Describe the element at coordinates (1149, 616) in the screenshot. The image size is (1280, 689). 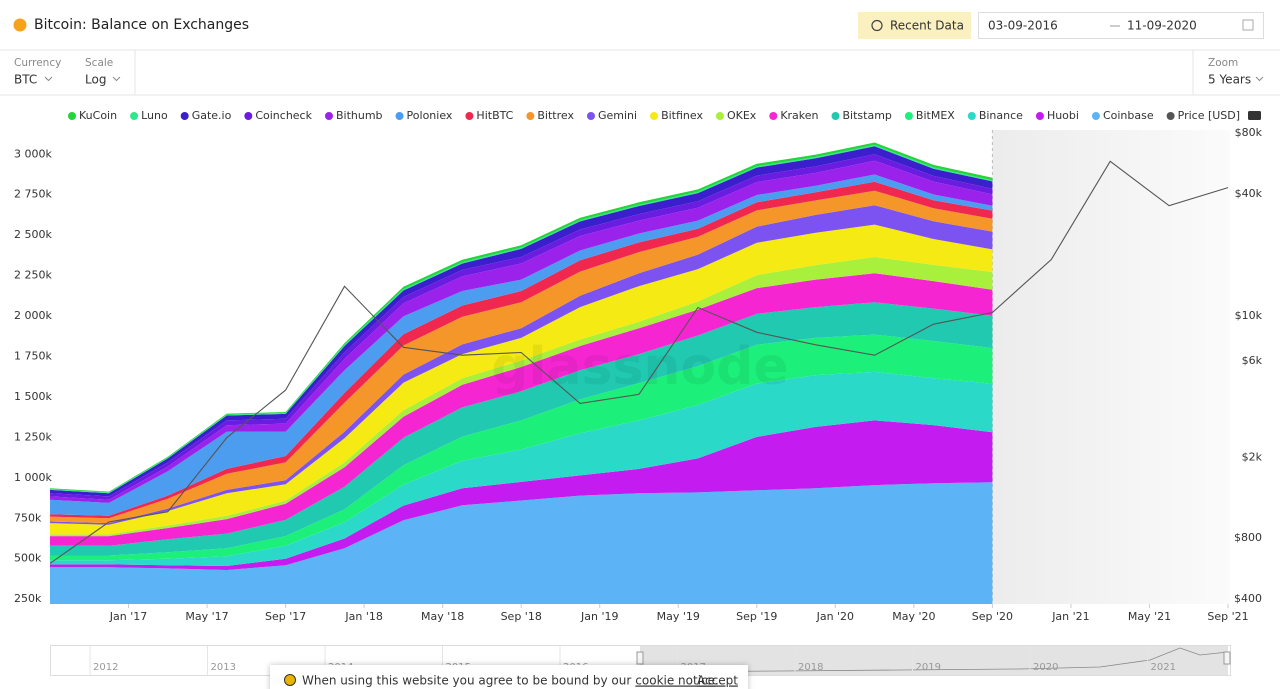
I see `x-tick-label: May '21` at that location.